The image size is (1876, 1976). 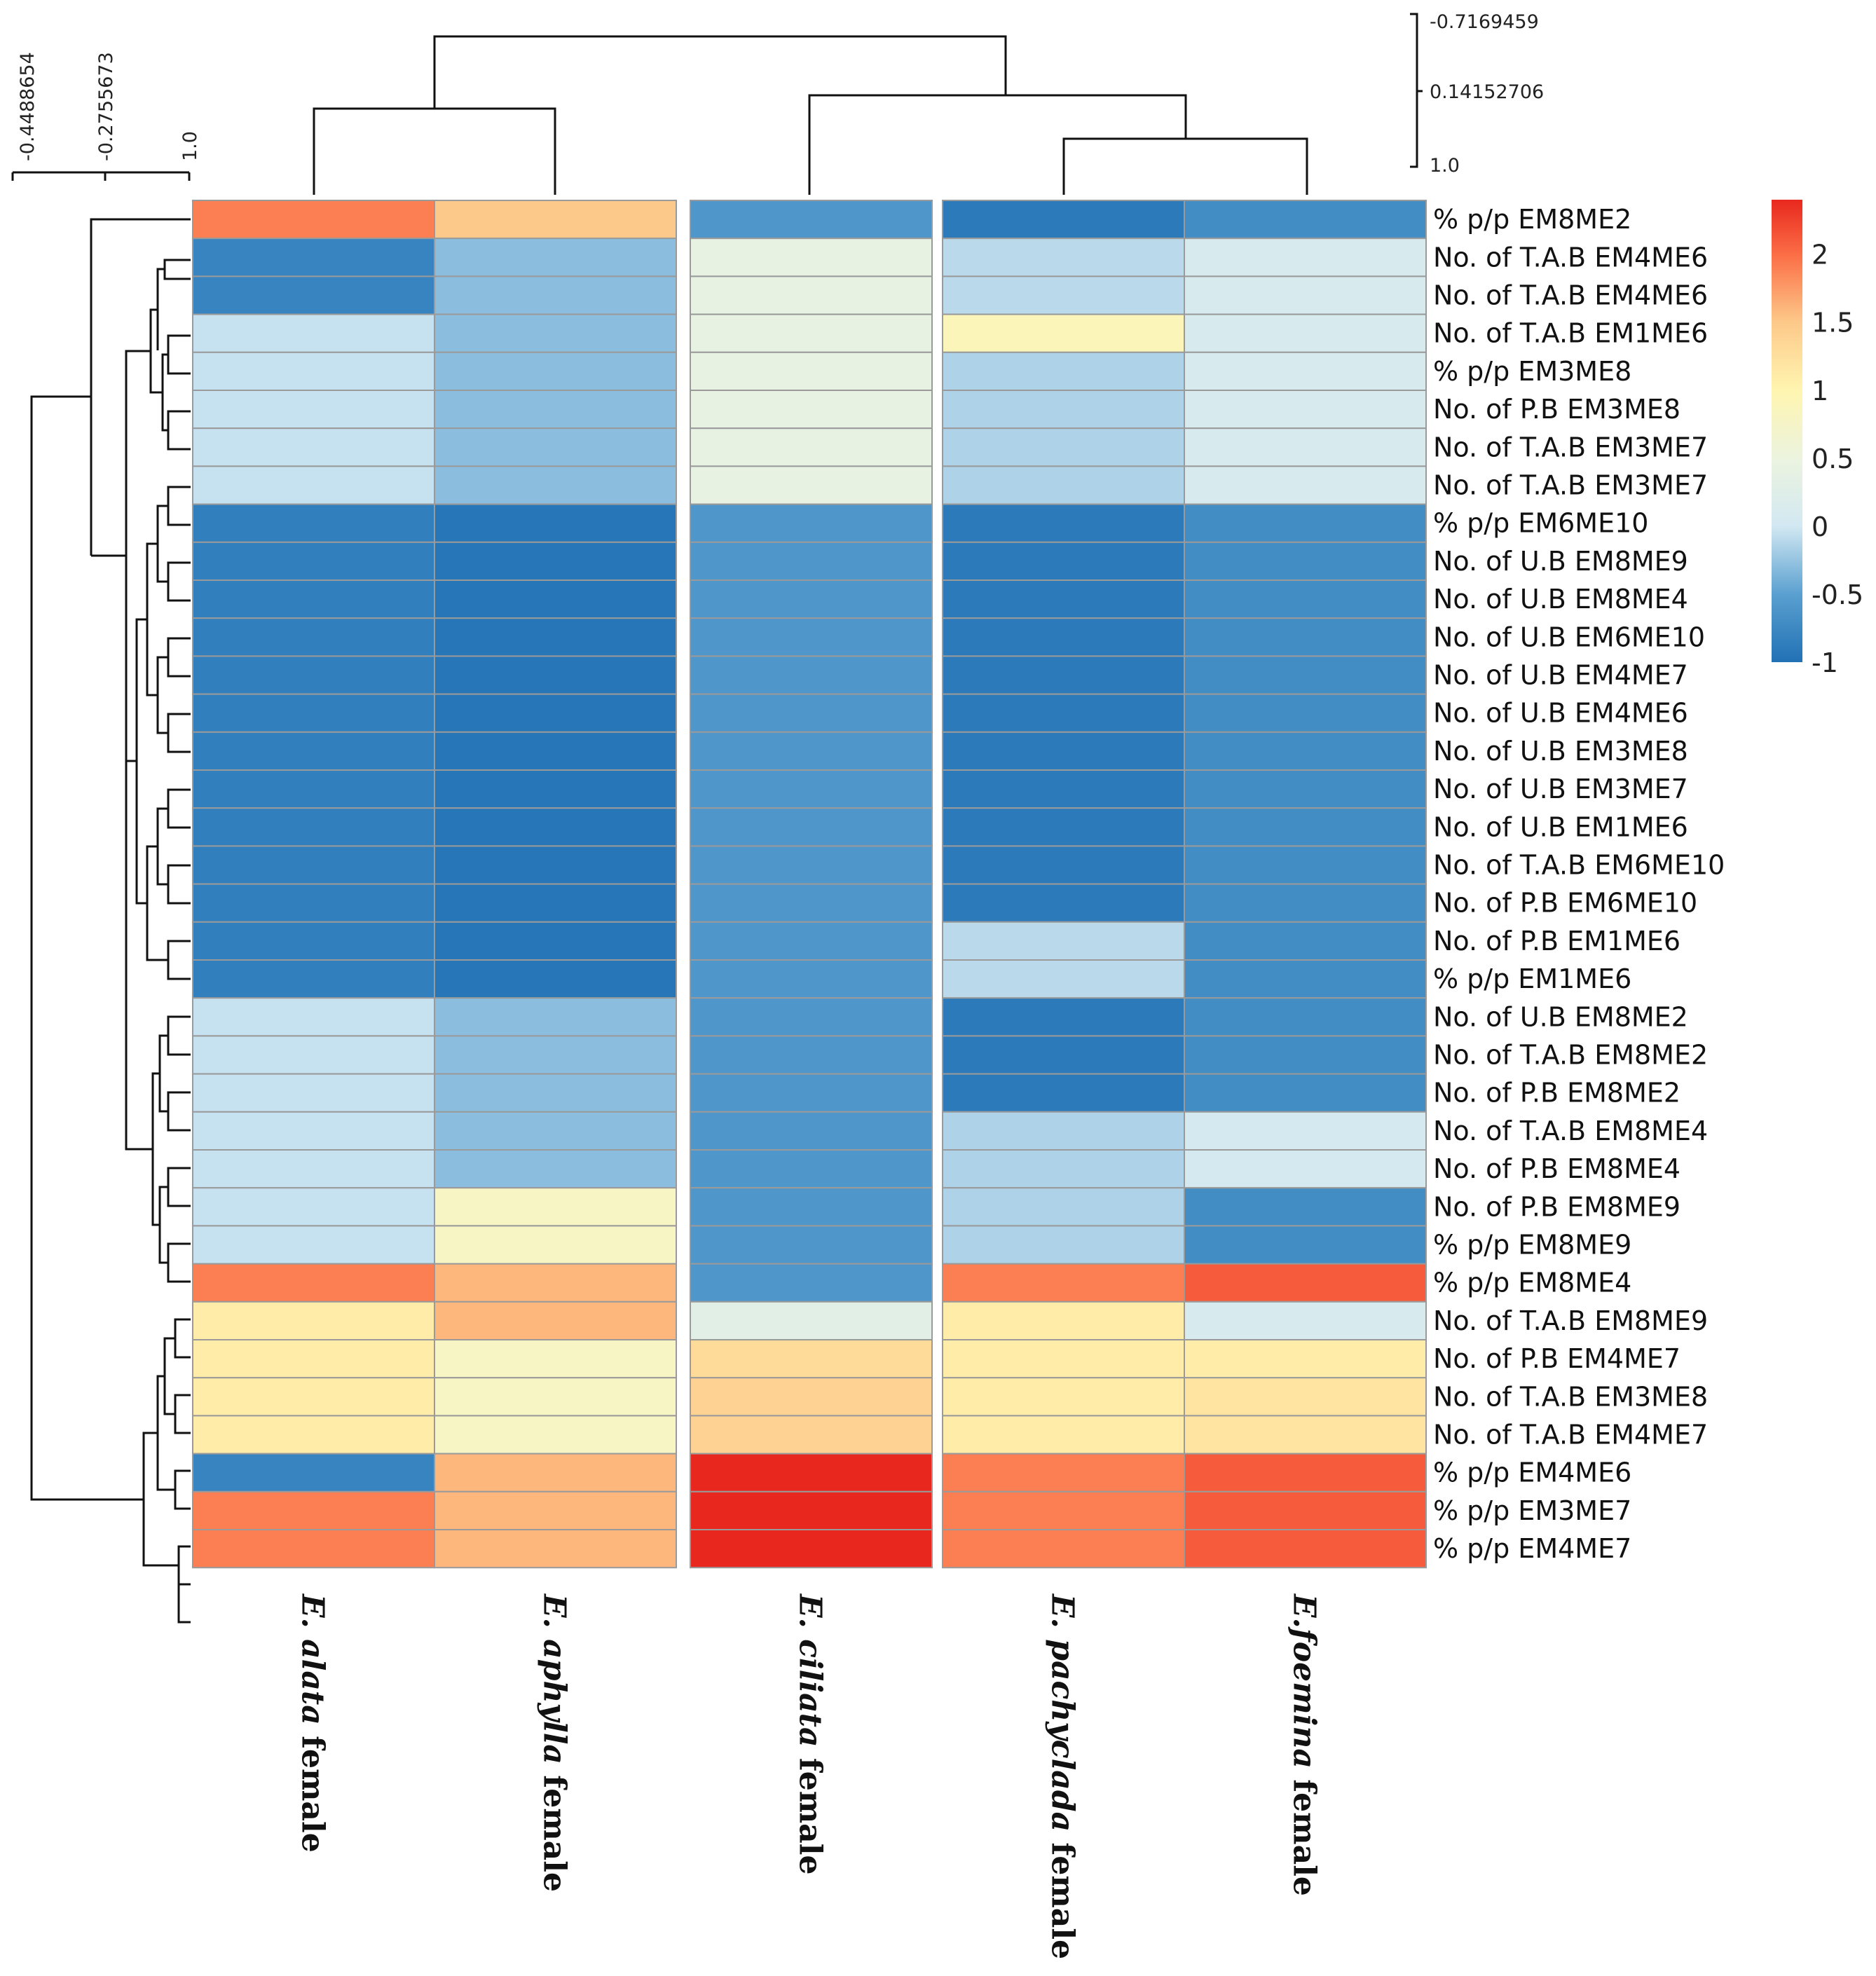 What do you see at coordinates (1532, 978) in the screenshot?
I see `row-label: % p/p EM1ME6` at bounding box center [1532, 978].